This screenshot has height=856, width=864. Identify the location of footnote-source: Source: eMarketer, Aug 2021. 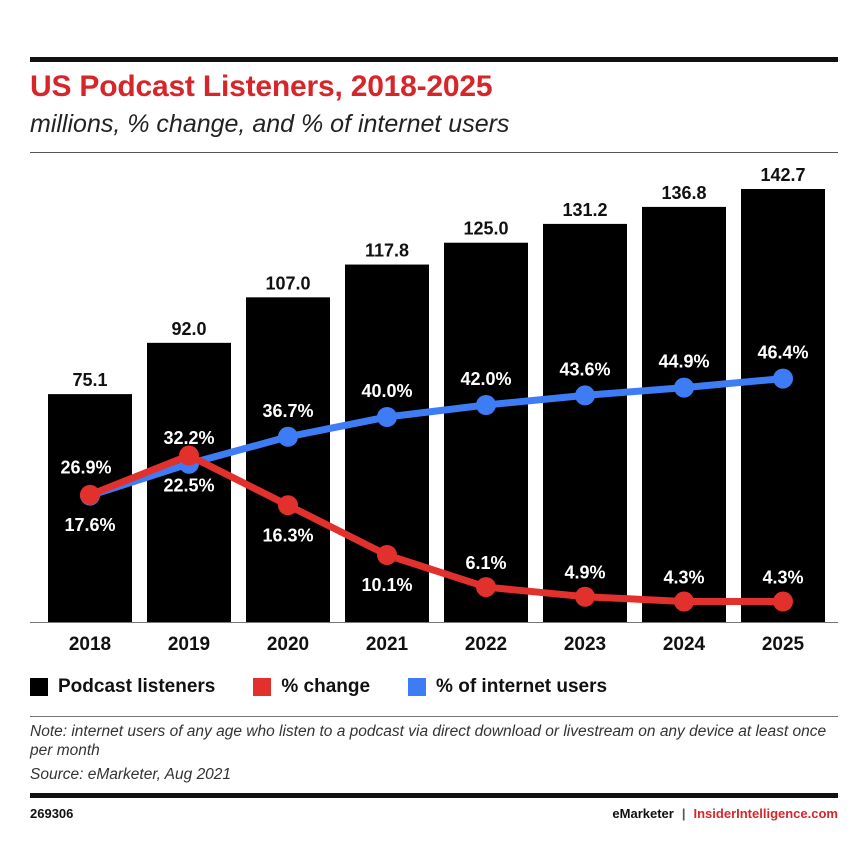
(131, 774).